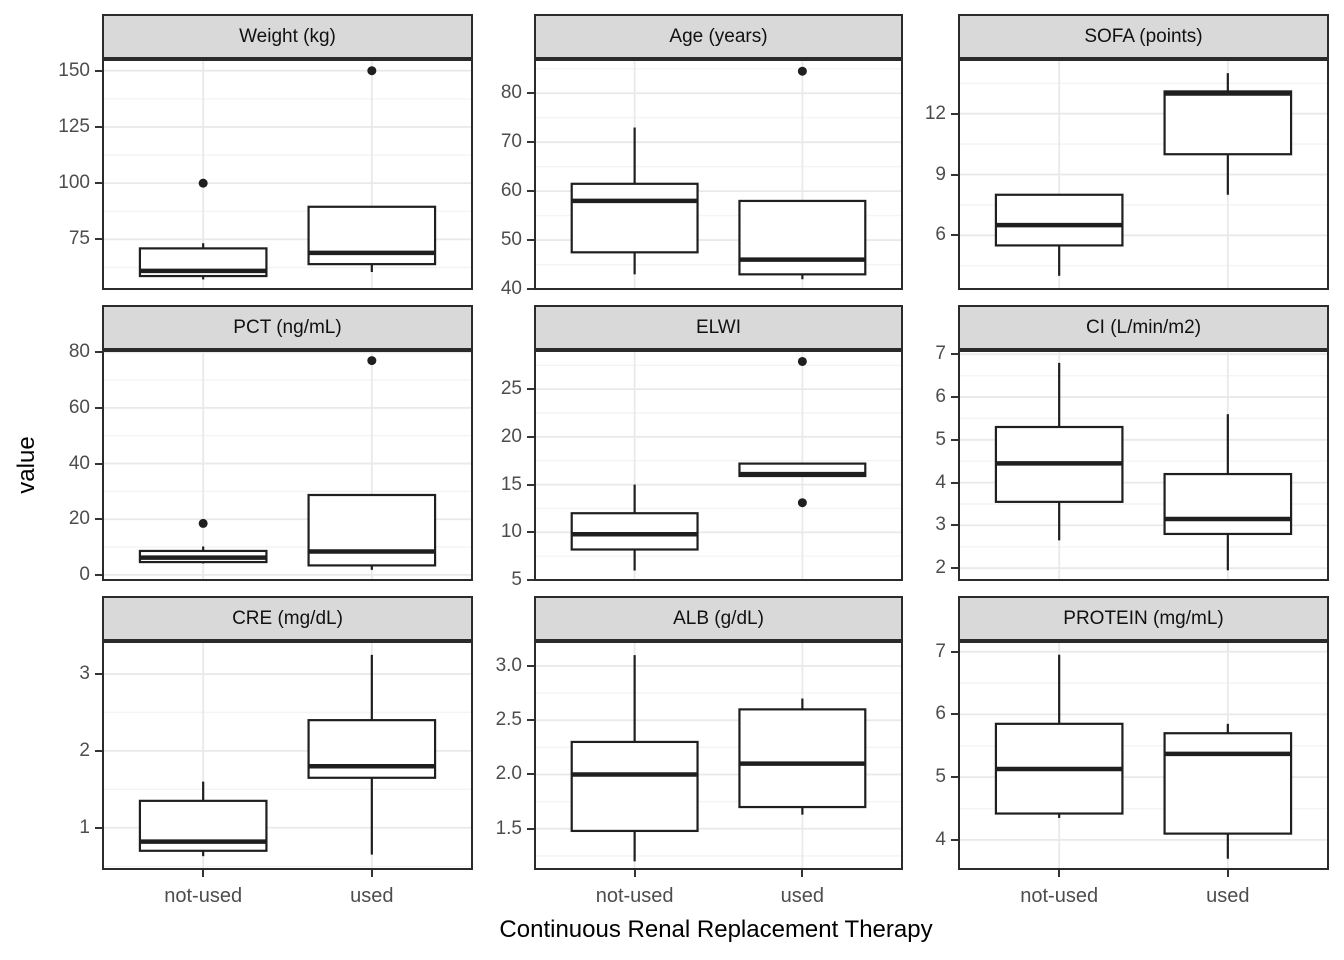 The image size is (1344, 960). I want to click on facet-strip: ELWI, so click(718, 327).